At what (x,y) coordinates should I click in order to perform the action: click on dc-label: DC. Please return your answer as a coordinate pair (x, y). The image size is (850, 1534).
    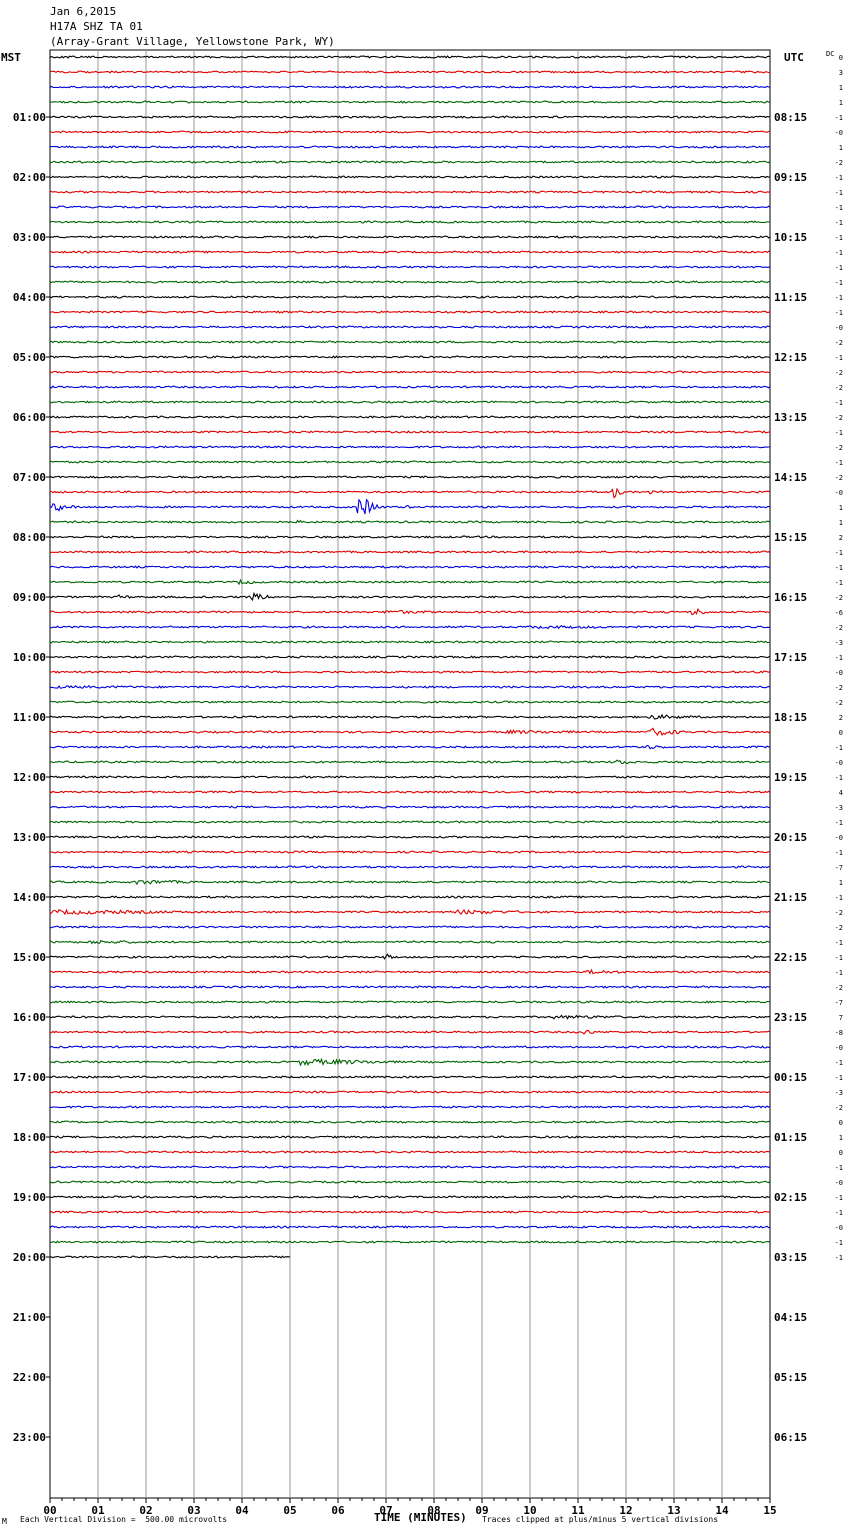
    Looking at the image, I should click on (830, 54).